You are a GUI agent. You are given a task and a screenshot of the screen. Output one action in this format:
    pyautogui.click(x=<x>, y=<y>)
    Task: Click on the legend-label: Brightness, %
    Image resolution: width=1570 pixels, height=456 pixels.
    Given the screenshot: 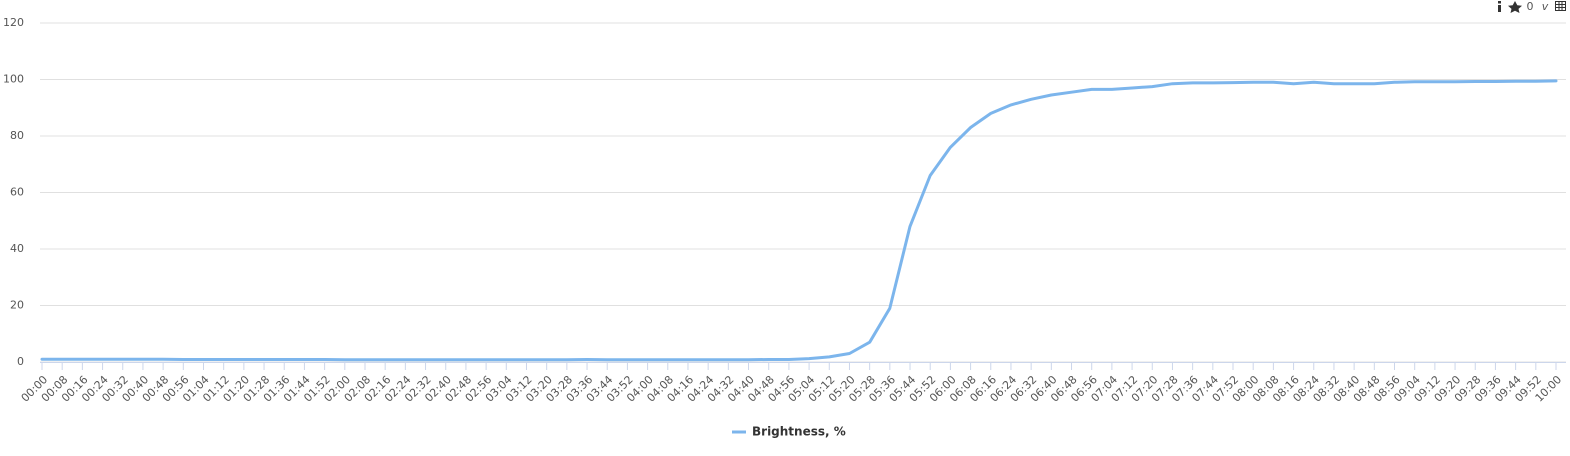 What is the action you would take?
    pyautogui.click(x=799, y=432)
    